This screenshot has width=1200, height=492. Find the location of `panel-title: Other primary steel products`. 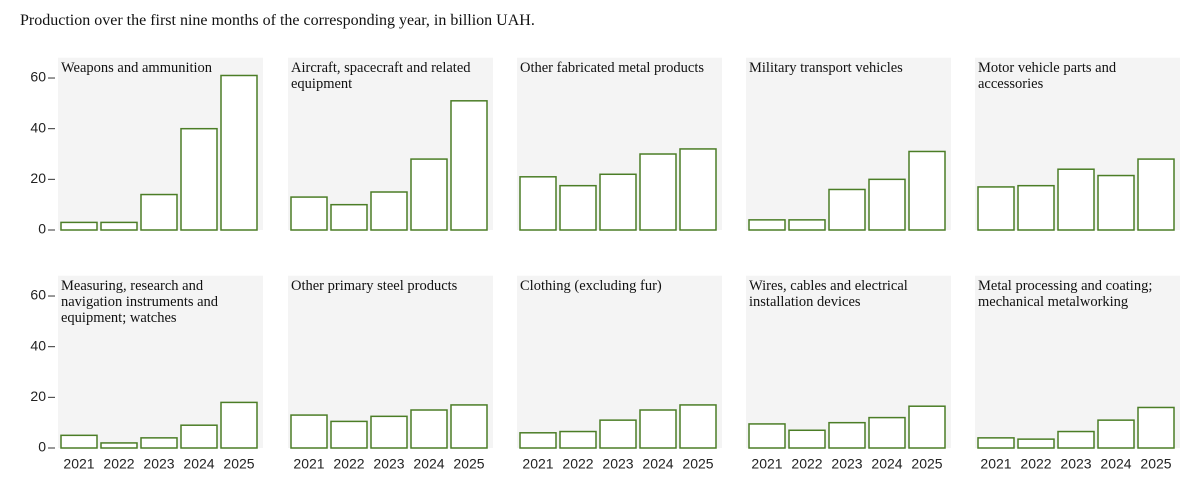

panel-title: Other primary steel products is located at coordinates (374, 285).